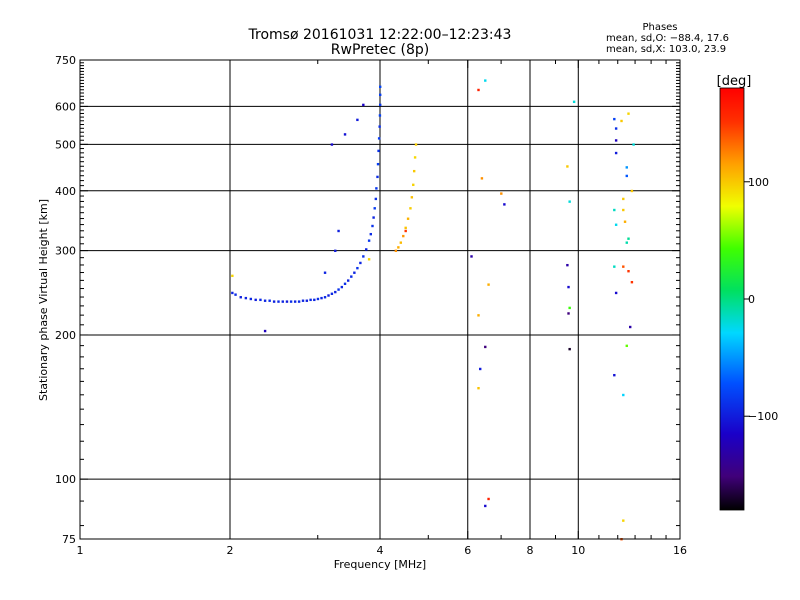 The height and width of the screenshot is (600, 800). What do you see at coordinates (69, 539) in the screenshot?
I see `y-tick-label: 75` at bounding box center [69, 539].